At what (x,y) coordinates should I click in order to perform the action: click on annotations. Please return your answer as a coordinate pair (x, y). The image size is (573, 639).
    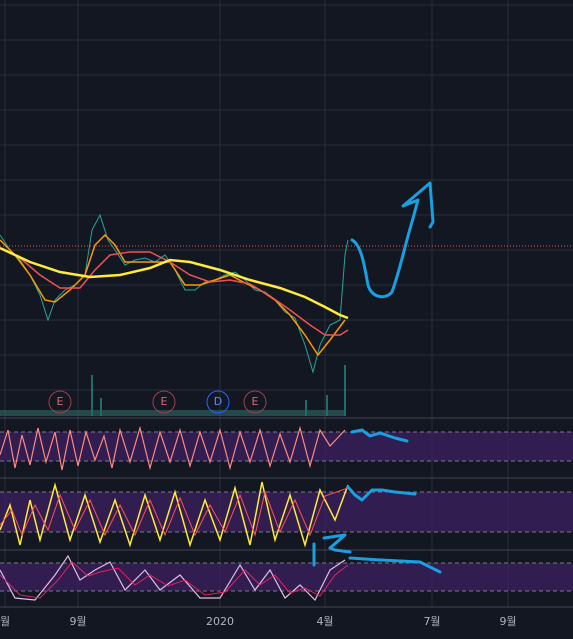
    Looking at the image, I should click on (377, 377).